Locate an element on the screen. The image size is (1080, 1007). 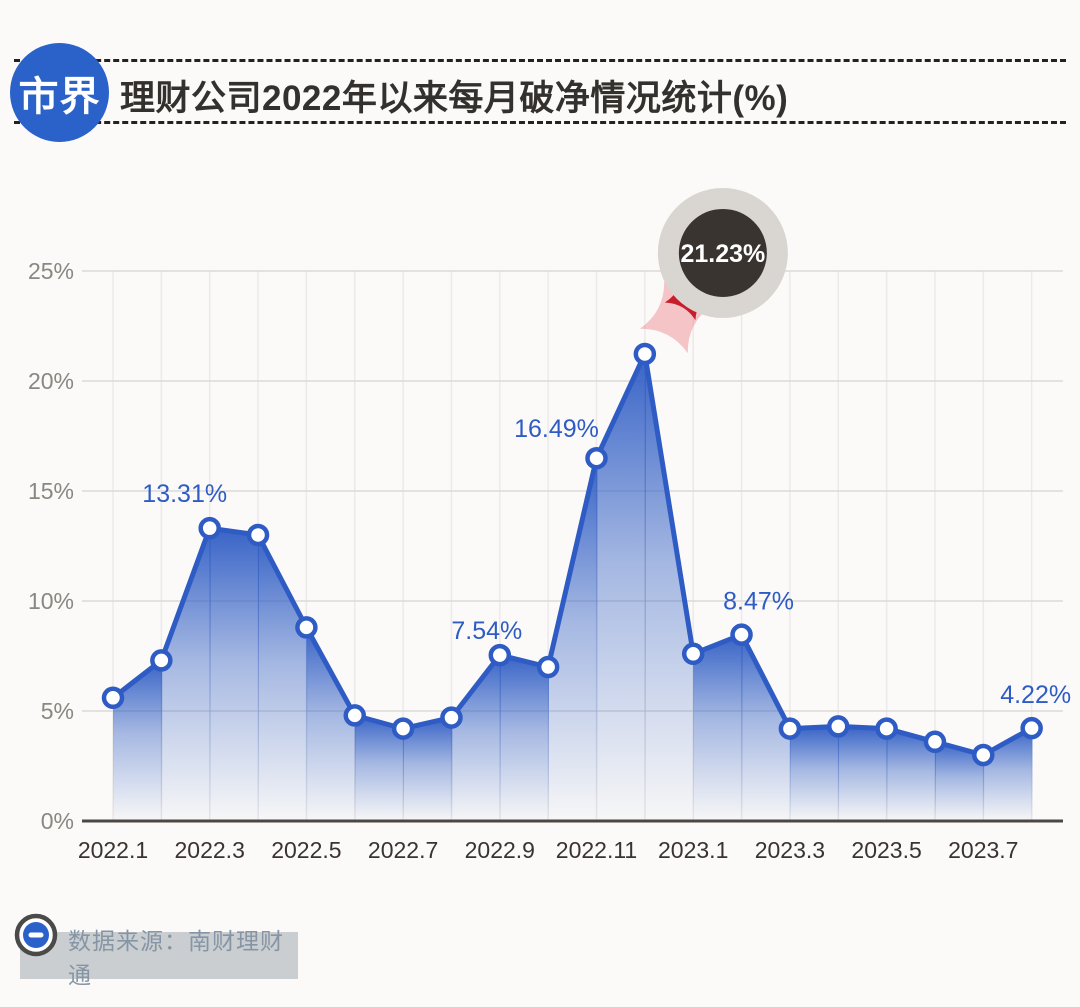
callout-value-label: 21.23% is located at coordinates (722, 254).